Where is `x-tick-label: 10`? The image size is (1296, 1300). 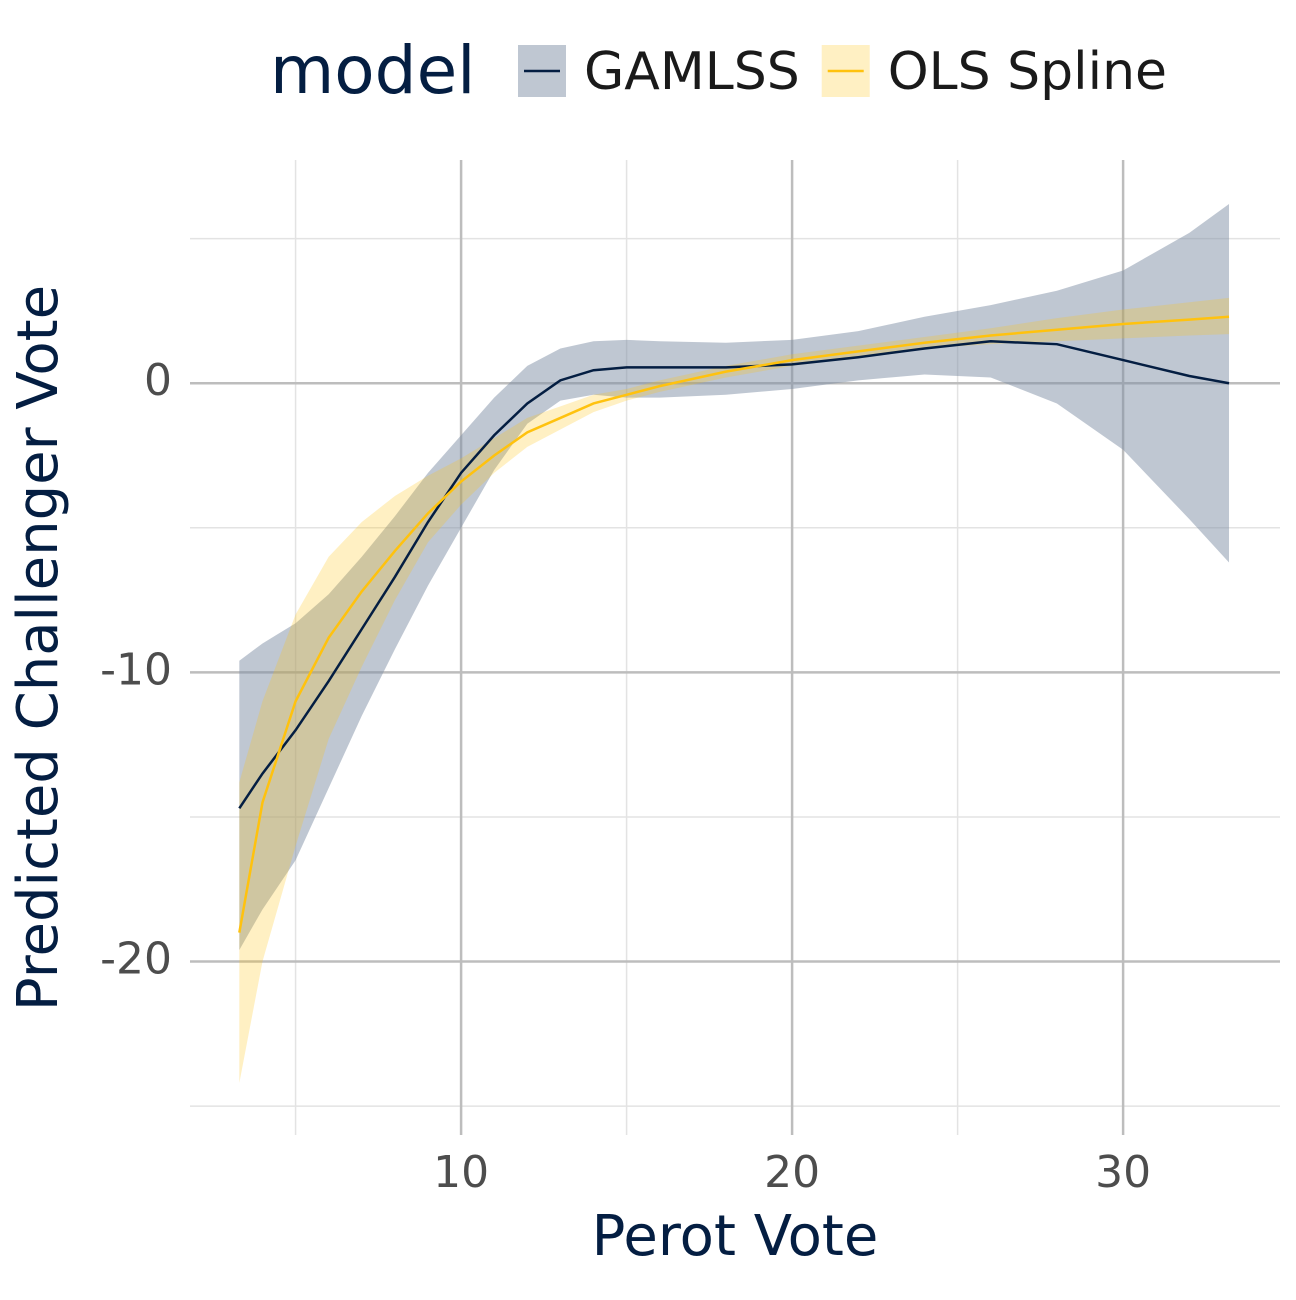
x-tick-label: 10 is located at coordinates (461, 1172).